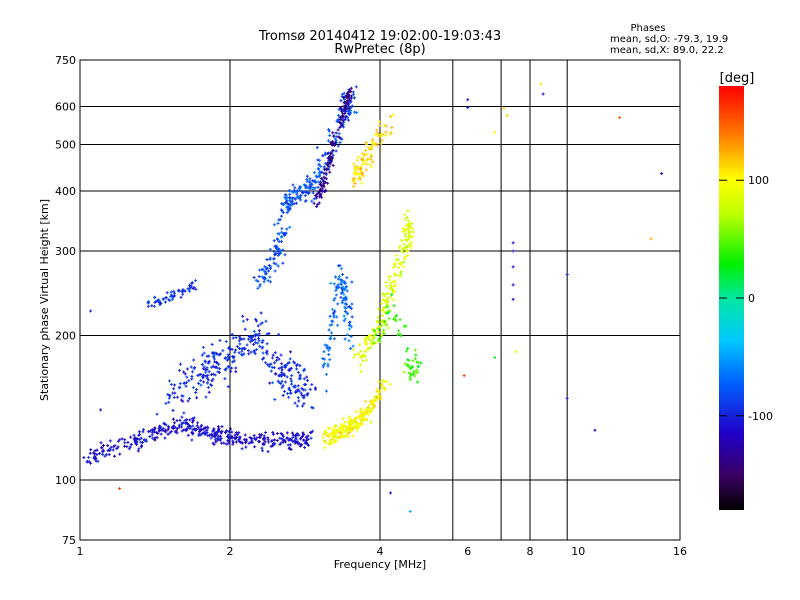 The width and height of the screenshot is (800, 600). I want to click on y-tick-label: 300, so click(65, 251).